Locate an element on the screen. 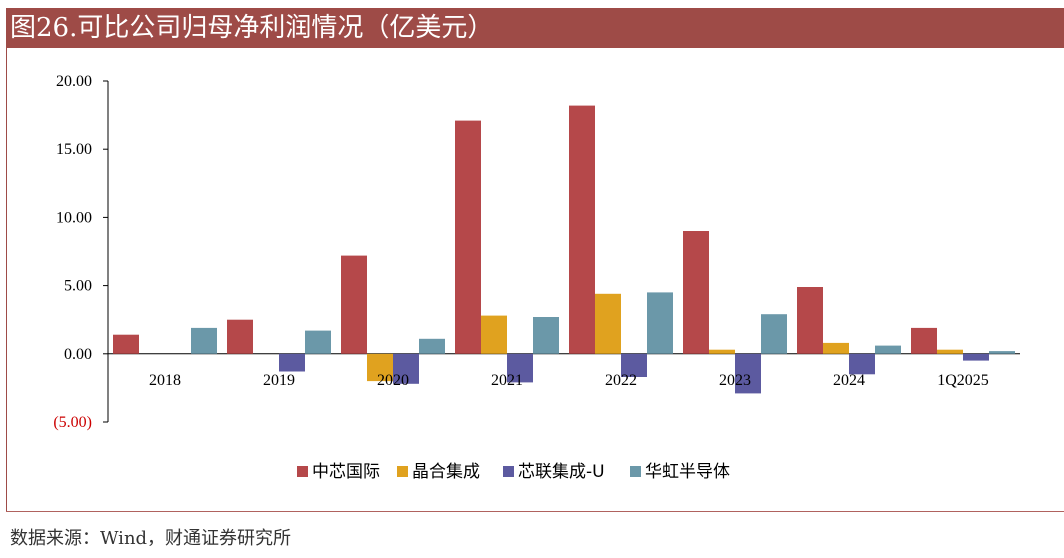  x-tick-label: 2021 is located at coordinates (507, 380).